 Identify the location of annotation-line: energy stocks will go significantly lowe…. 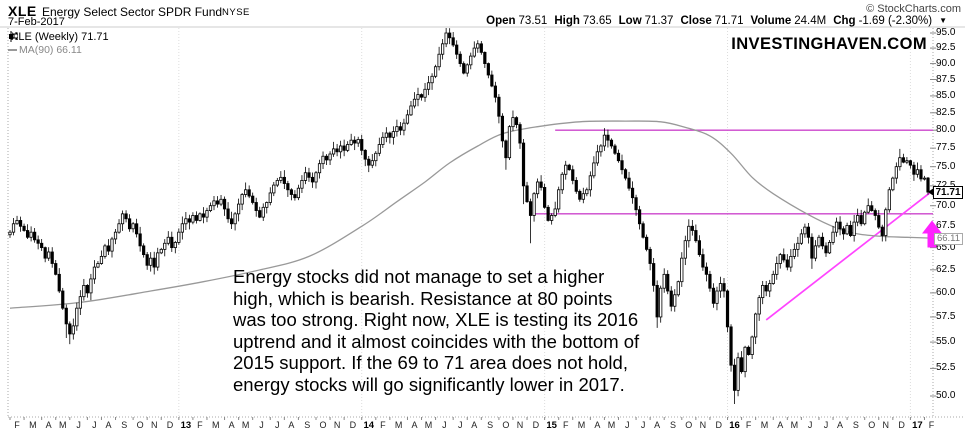
(429, 384).